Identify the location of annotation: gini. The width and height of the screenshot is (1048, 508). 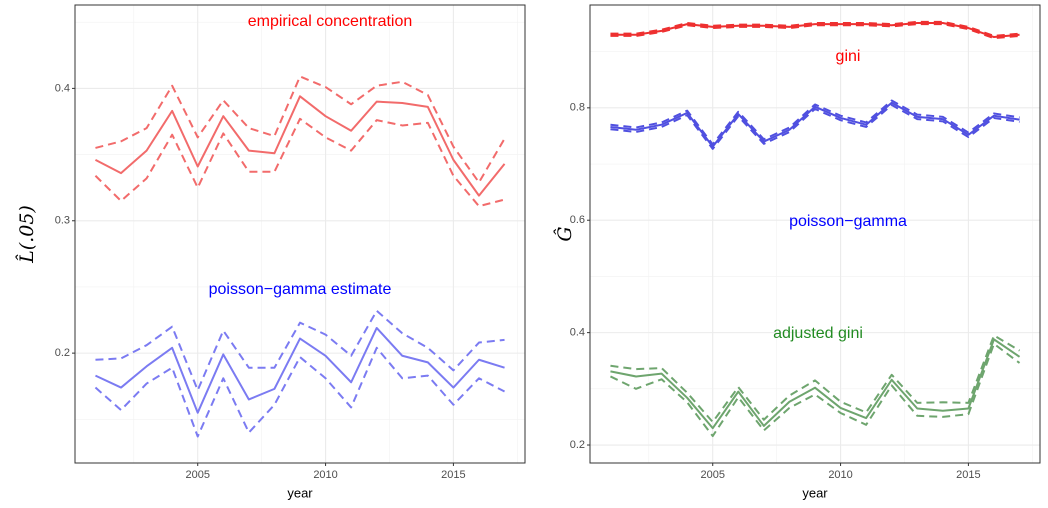
(848, 56).